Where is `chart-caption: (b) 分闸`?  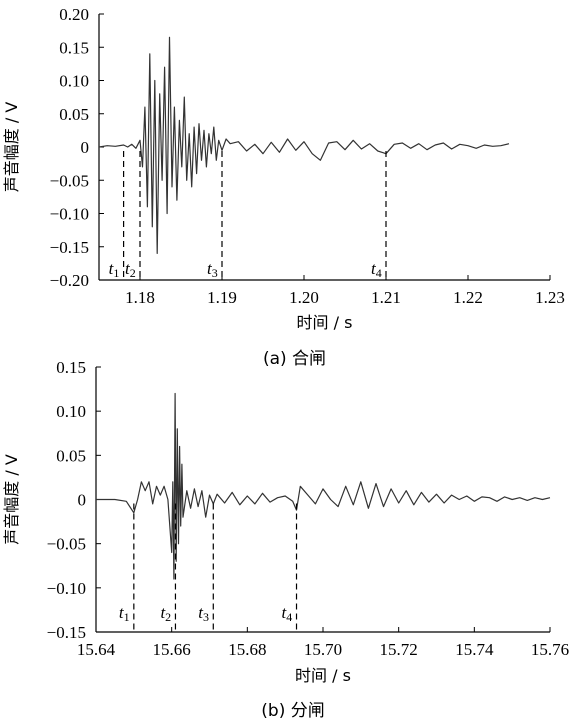
chart-caption: (b) 分闸 is located at coordinates (292, 711).